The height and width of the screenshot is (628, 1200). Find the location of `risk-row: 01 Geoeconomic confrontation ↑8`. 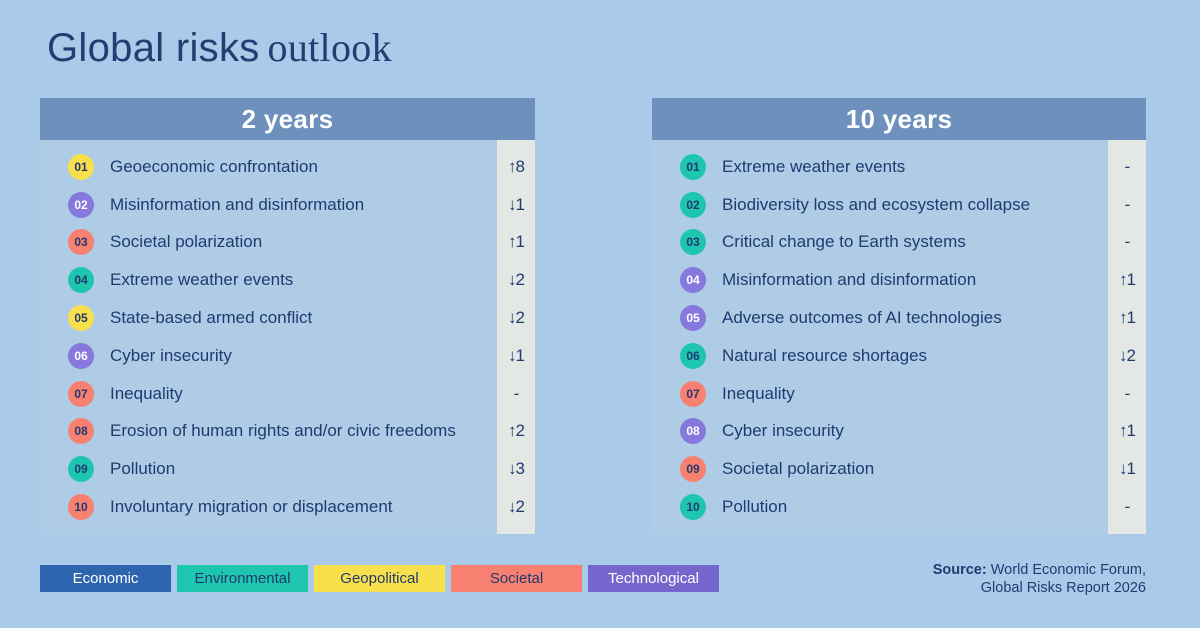

risk-row: 01 Geoeconomic confrontation ↑8 is located at coordinates (287, 167).